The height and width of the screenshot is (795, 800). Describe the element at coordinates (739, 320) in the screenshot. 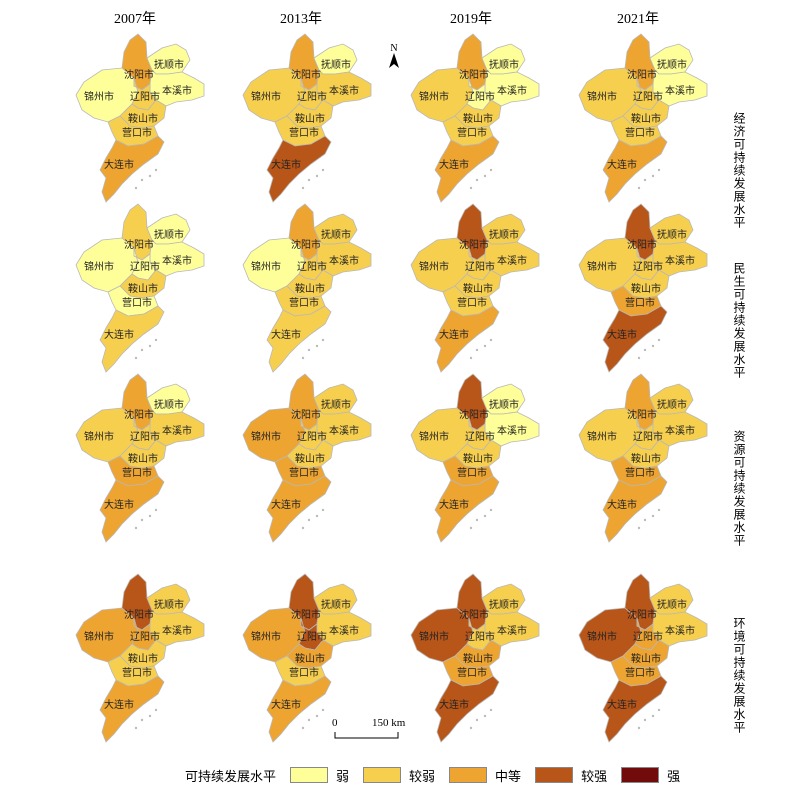

I see `row-label-livelihood: 民生可持续发展水平` at that location.